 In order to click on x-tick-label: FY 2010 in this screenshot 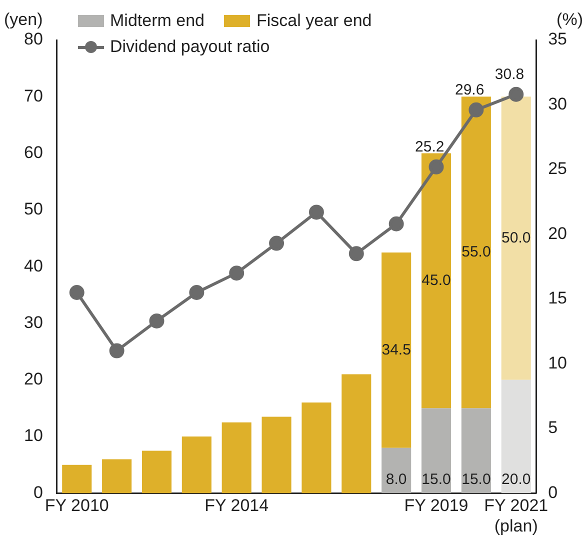, I will do `click(76, 506)`.